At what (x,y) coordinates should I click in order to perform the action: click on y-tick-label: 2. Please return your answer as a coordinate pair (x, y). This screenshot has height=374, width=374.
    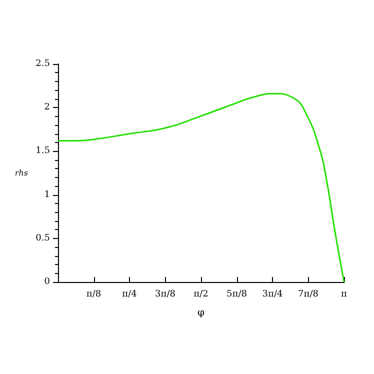
    Looking at the image, I should click on (47, 107).